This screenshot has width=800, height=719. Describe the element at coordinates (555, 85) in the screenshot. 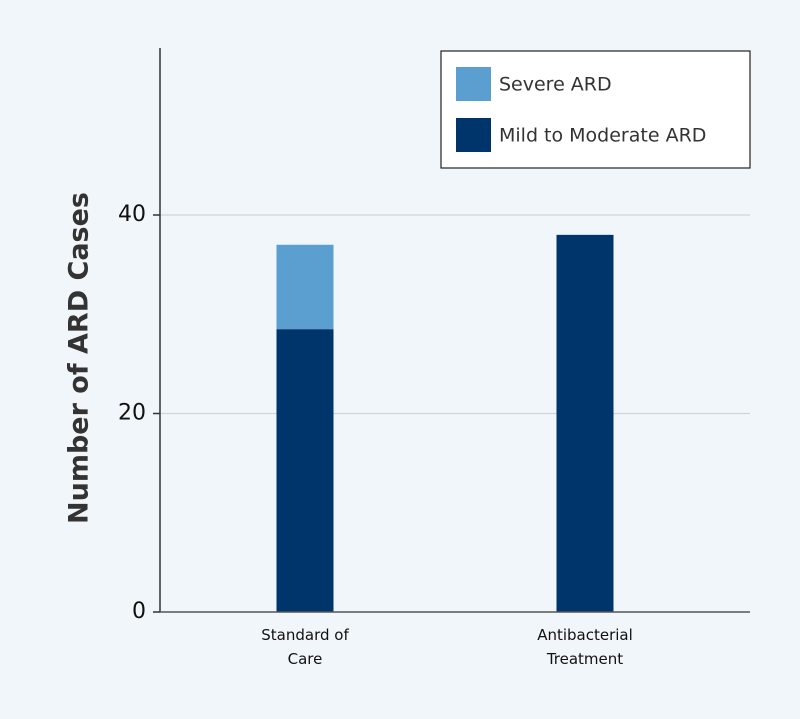

I see `legend-label: Severe ARD` at that location.